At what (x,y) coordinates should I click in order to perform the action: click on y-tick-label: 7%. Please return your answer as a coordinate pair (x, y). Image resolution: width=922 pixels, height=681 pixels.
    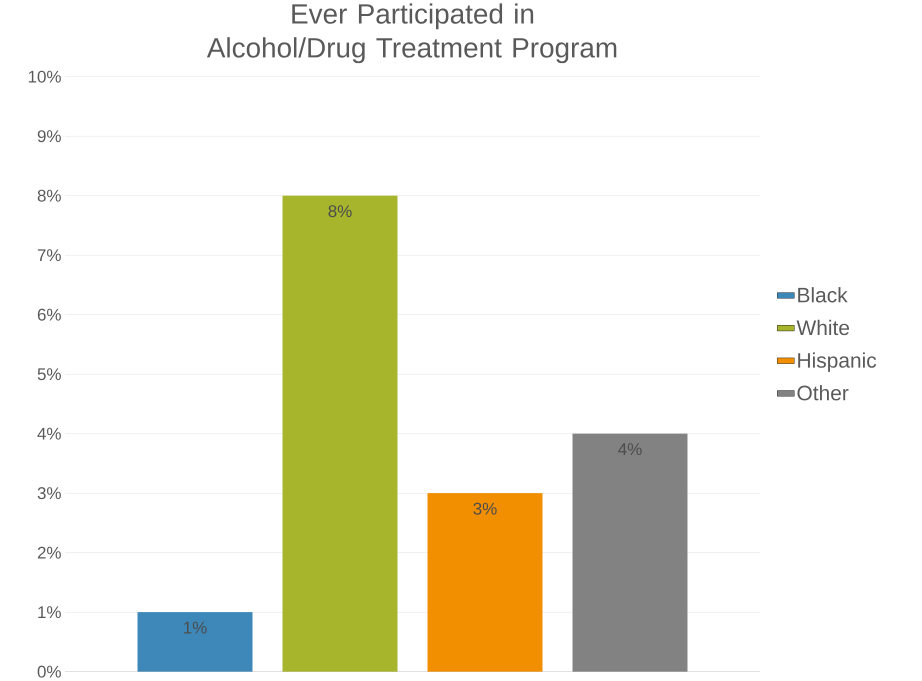
    Looking at the image, I should click on (49, 255).